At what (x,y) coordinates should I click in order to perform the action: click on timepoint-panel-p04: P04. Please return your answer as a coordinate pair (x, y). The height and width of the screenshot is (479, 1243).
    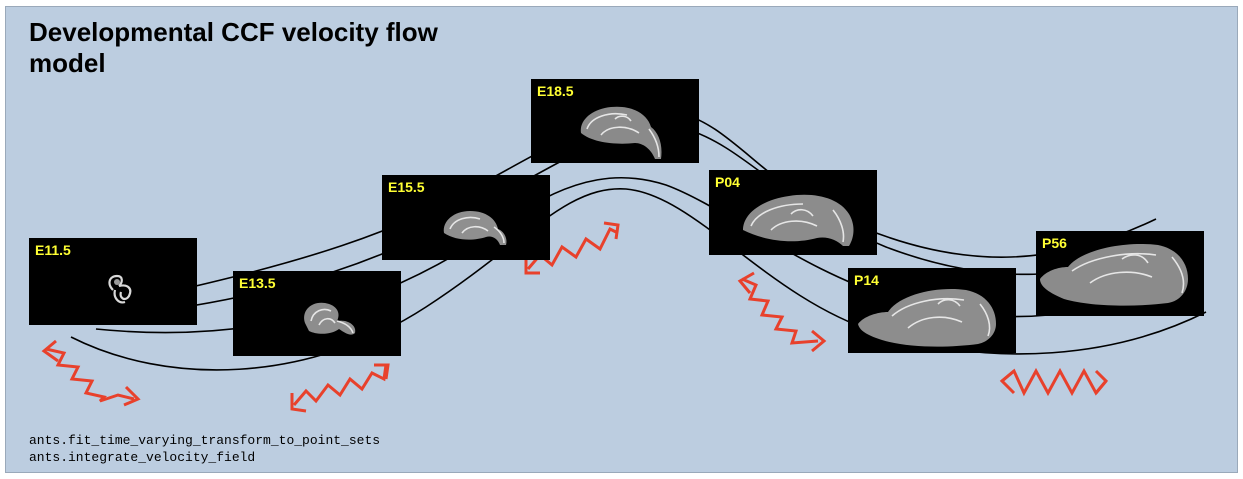
    Looking at the image, I should click on (793, 212).